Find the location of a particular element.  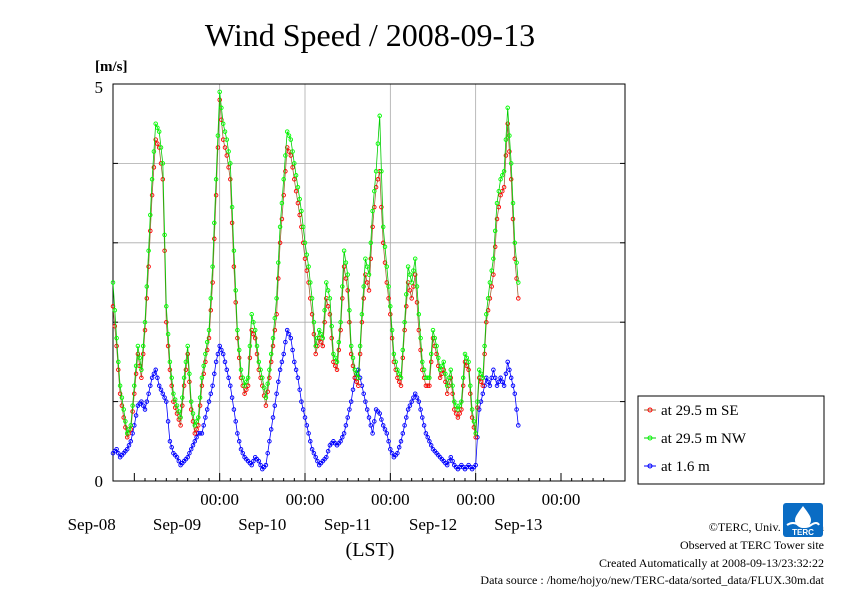

terc-logo-icon: TERC is located at coordinates (803, 520).